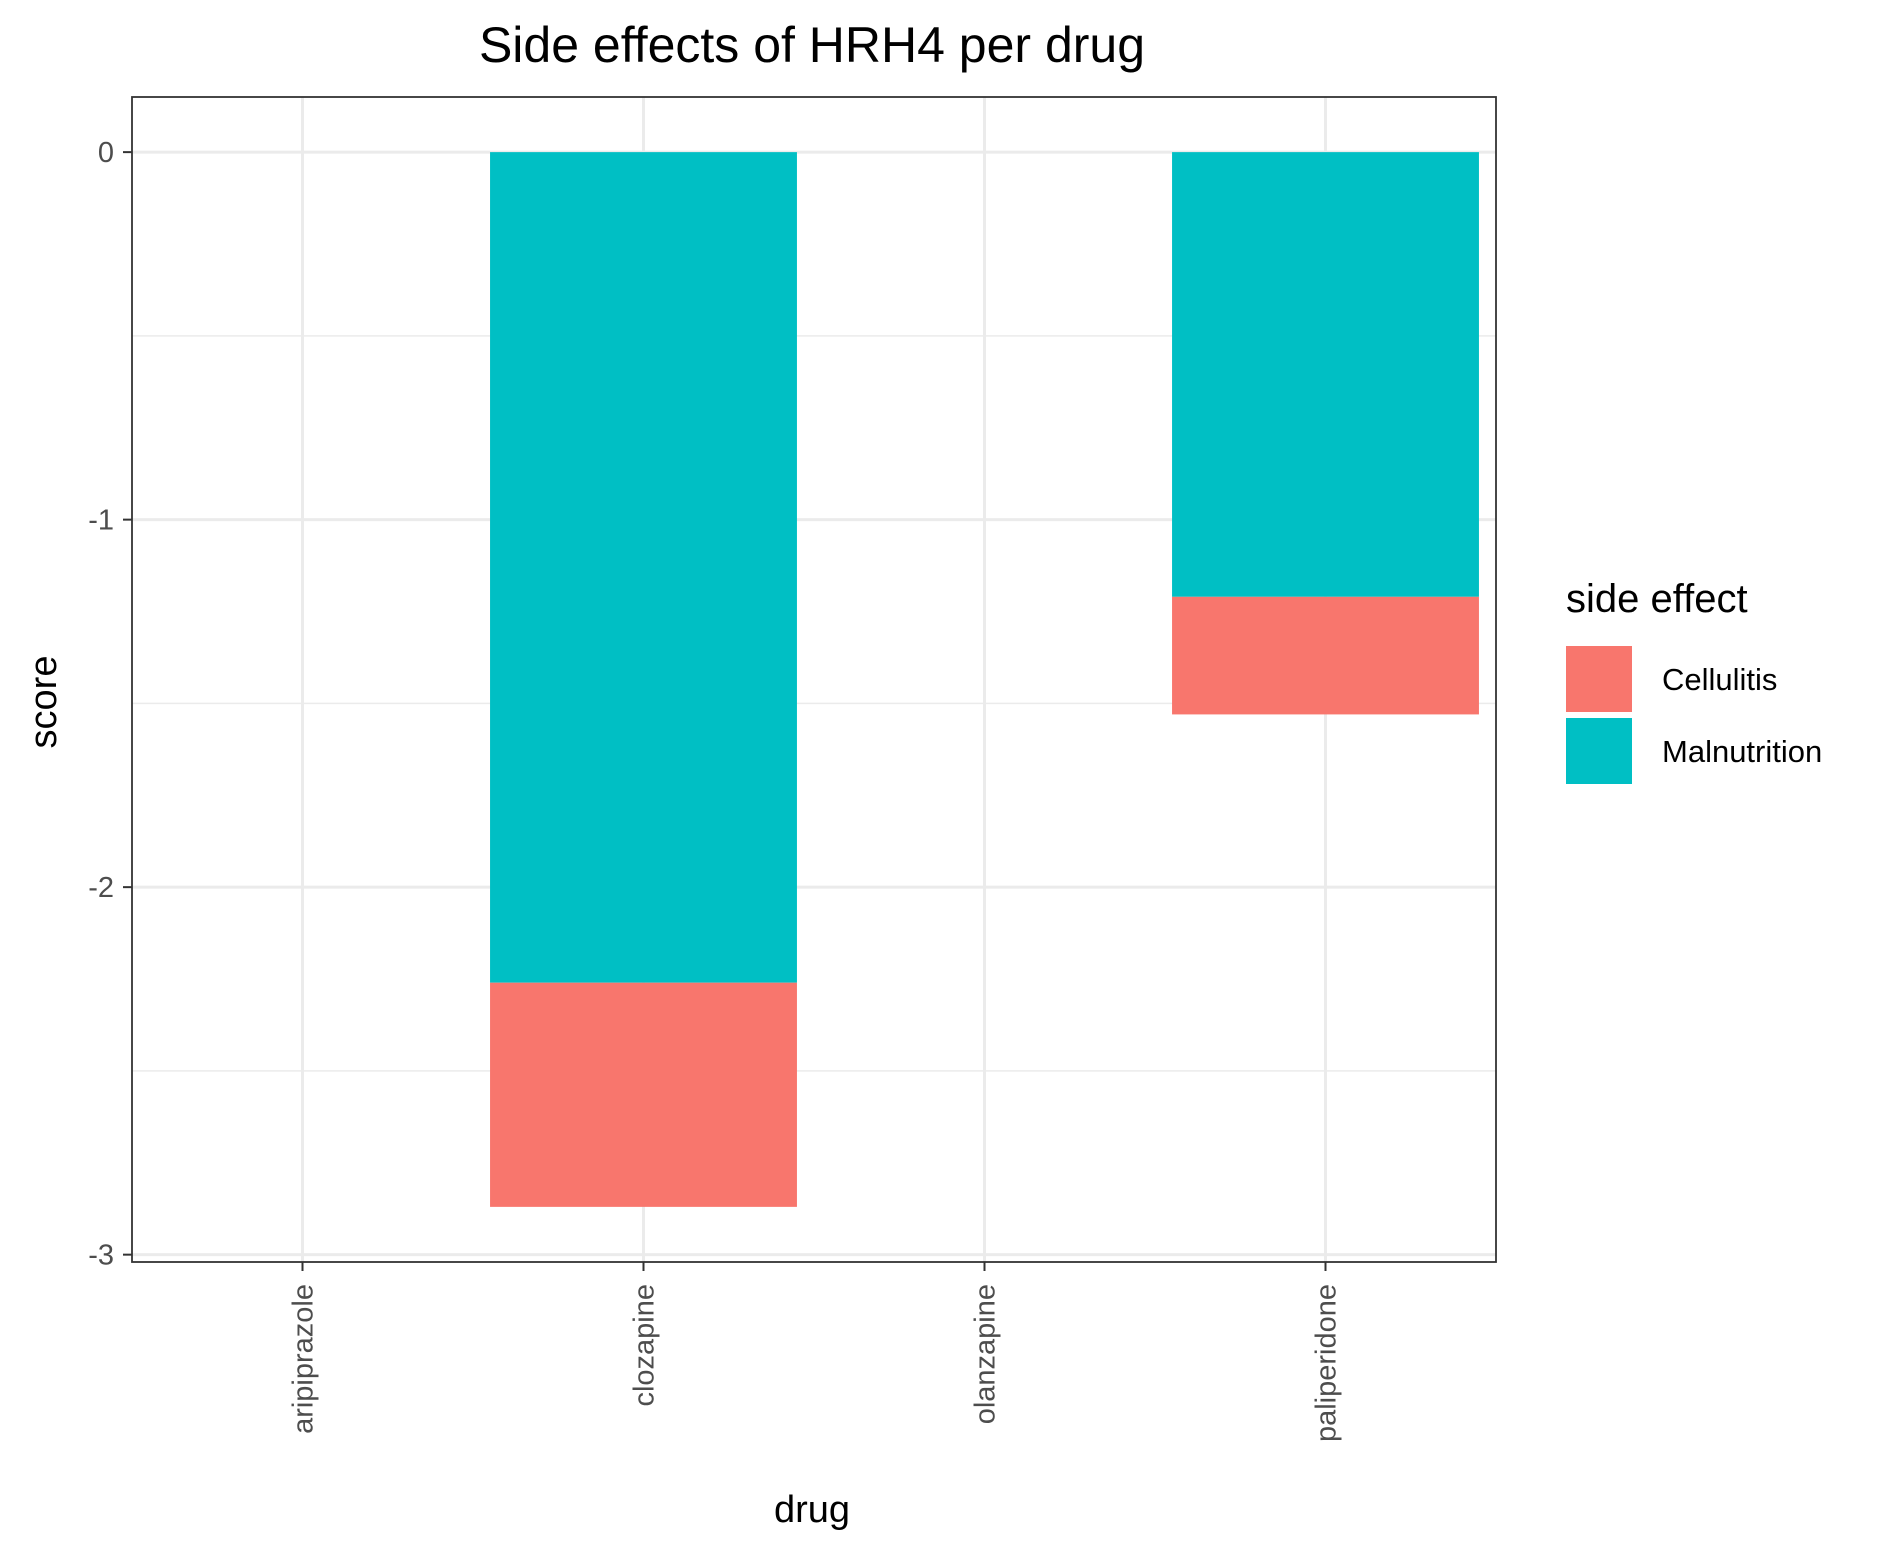 The width and height of the screenshot is (1888, 1556). What do you see at coordinates (645, 1345) in the screenshot?
I see `x-tick-label: clozapine` at bounding box center [645, 1345].